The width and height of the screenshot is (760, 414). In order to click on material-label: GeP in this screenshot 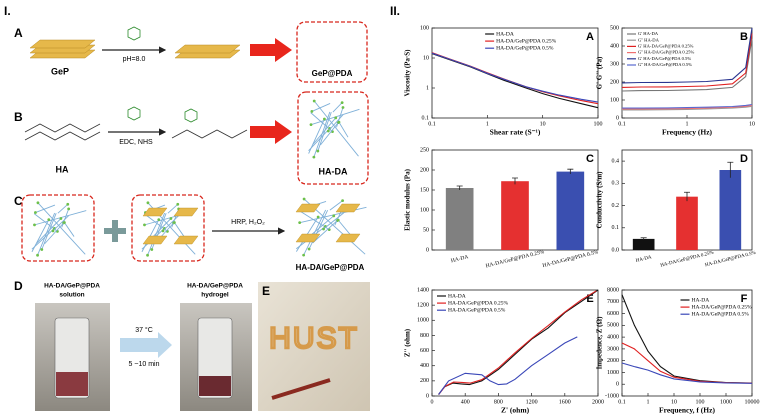, I will do `click(60, 71)`.